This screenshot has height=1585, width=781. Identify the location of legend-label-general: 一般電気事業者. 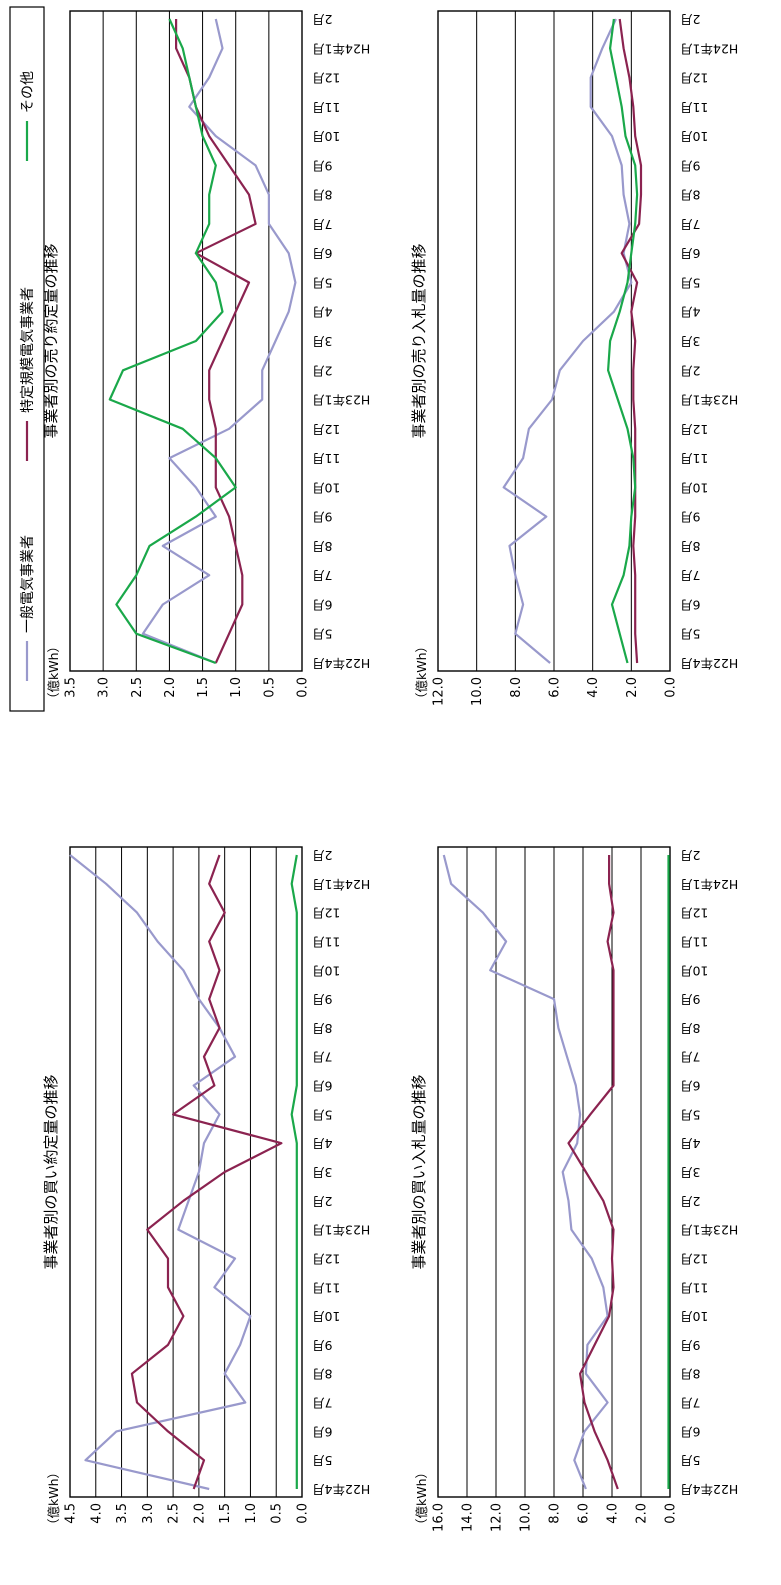
(28, 584).